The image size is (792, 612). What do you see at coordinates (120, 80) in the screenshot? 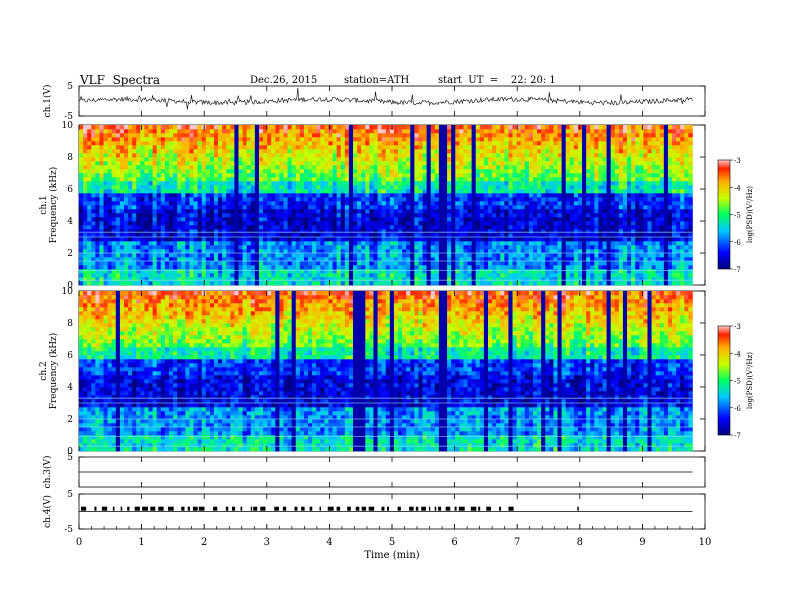
I see `chart-title: VLF Spectra` at bounding box center [120, 80].